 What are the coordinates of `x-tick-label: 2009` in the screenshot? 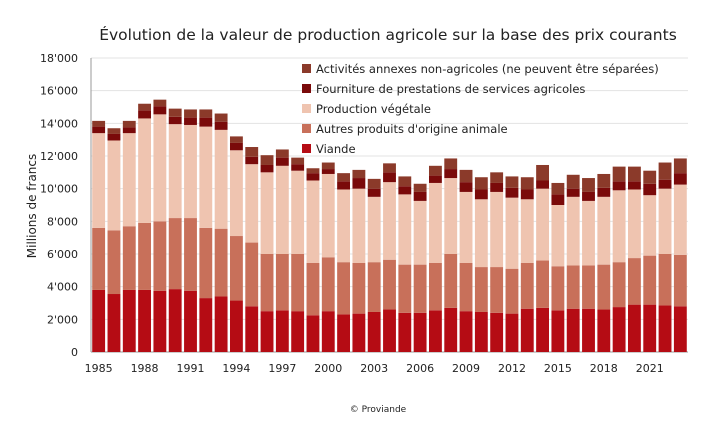 It's located at (466, 368).